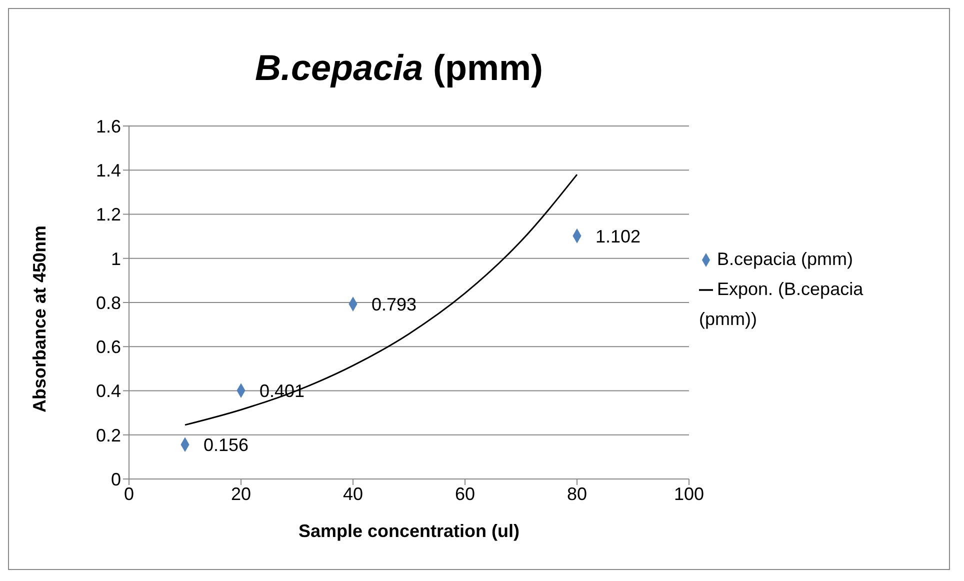 This screenshot has width=964, height=581. What do you see at coordinates (226, 444) in the screenshot?
I see `data-label: 0.156` at bounding box center [226, 444].